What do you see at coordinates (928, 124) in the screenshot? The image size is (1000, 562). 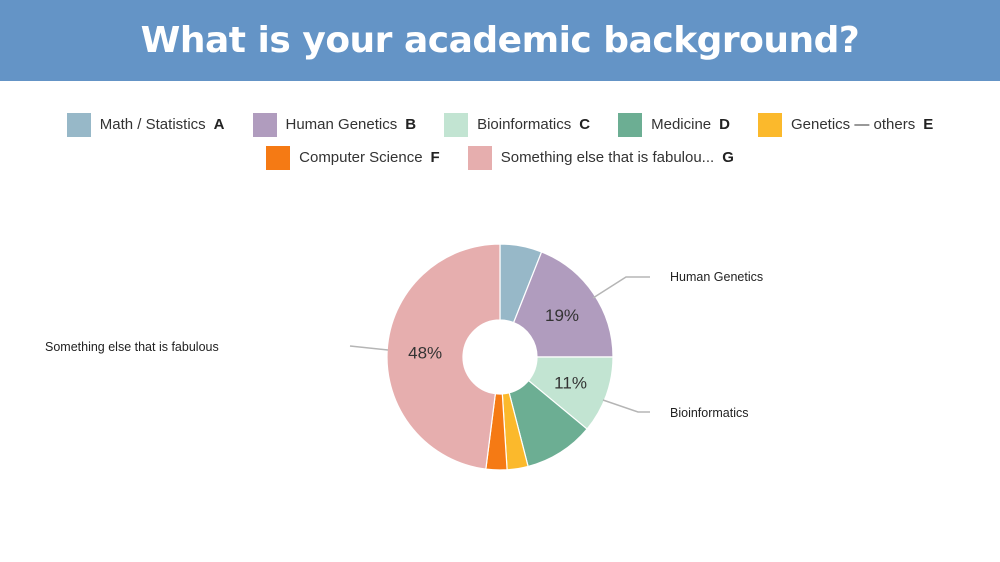 I see `legend-letter-e: E` at bounding box center [928, 124].